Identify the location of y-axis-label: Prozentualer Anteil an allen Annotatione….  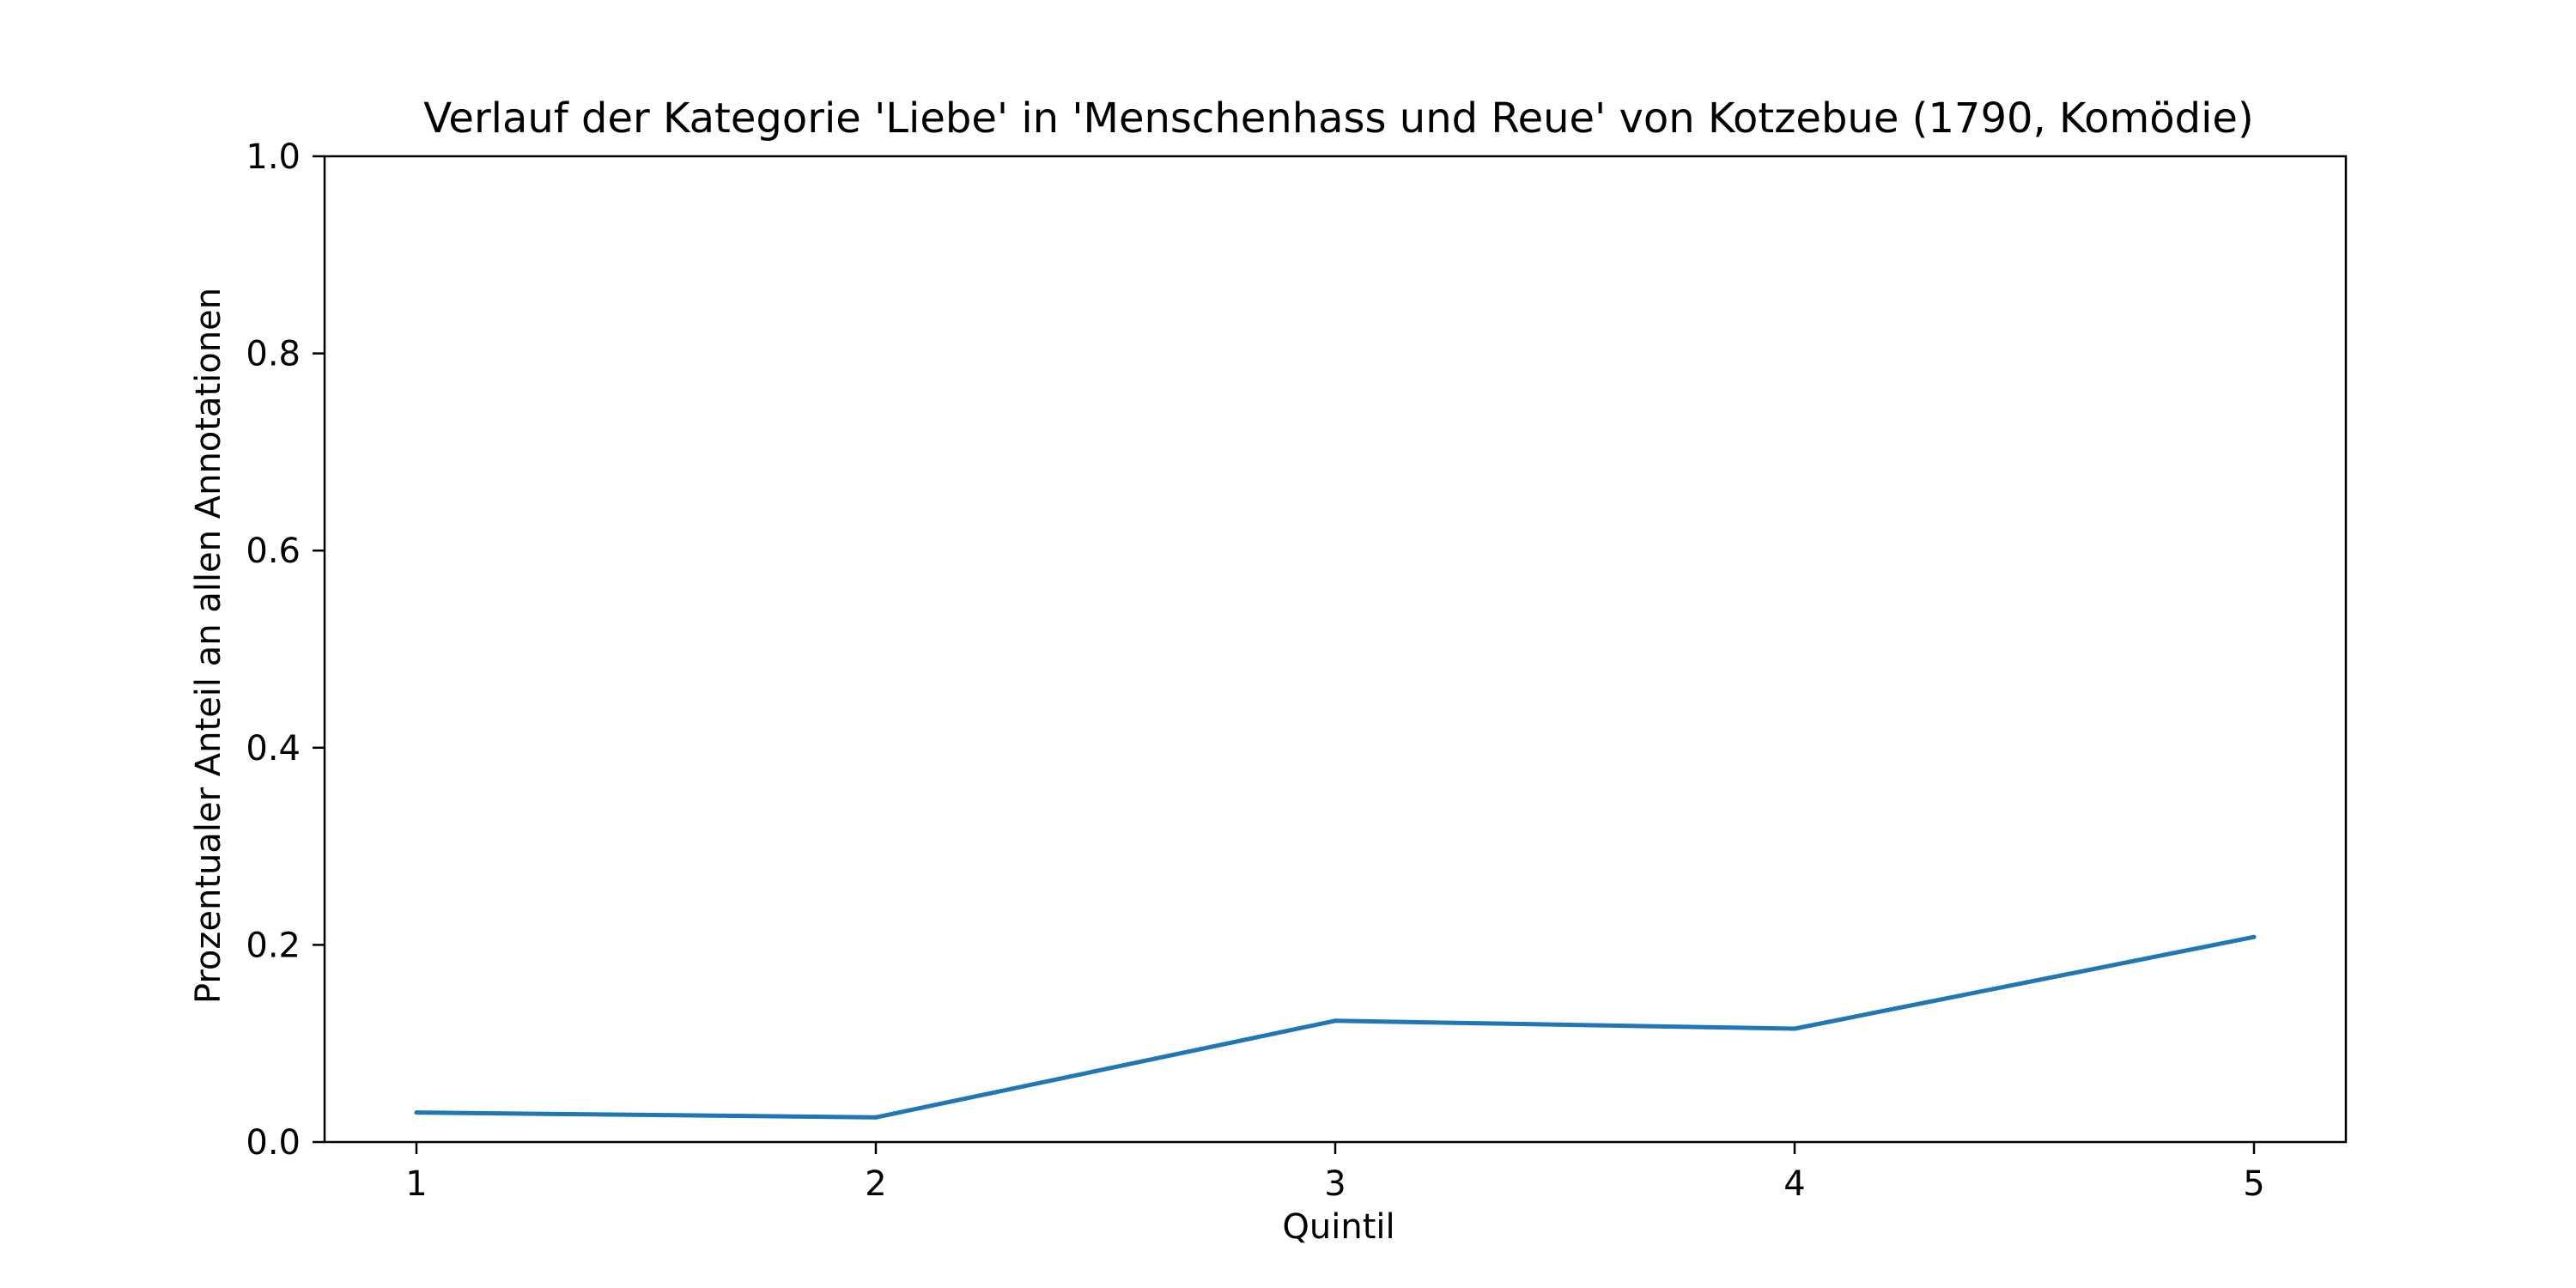
(208, 646).